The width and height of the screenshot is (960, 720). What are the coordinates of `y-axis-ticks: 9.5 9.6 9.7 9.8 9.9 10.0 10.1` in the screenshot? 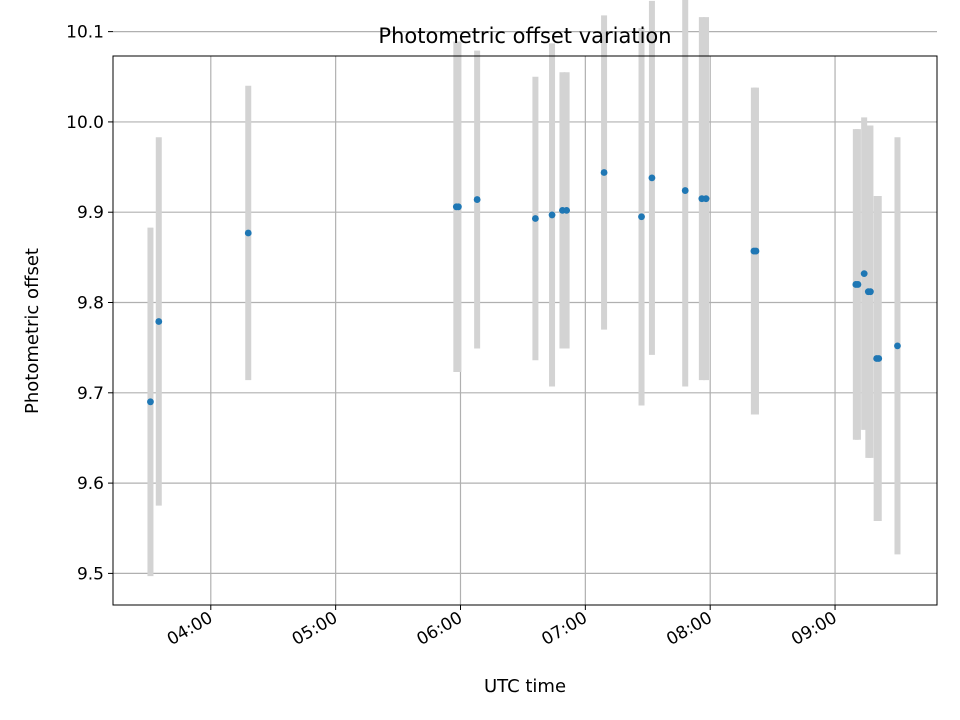 It's located at (89, 303).